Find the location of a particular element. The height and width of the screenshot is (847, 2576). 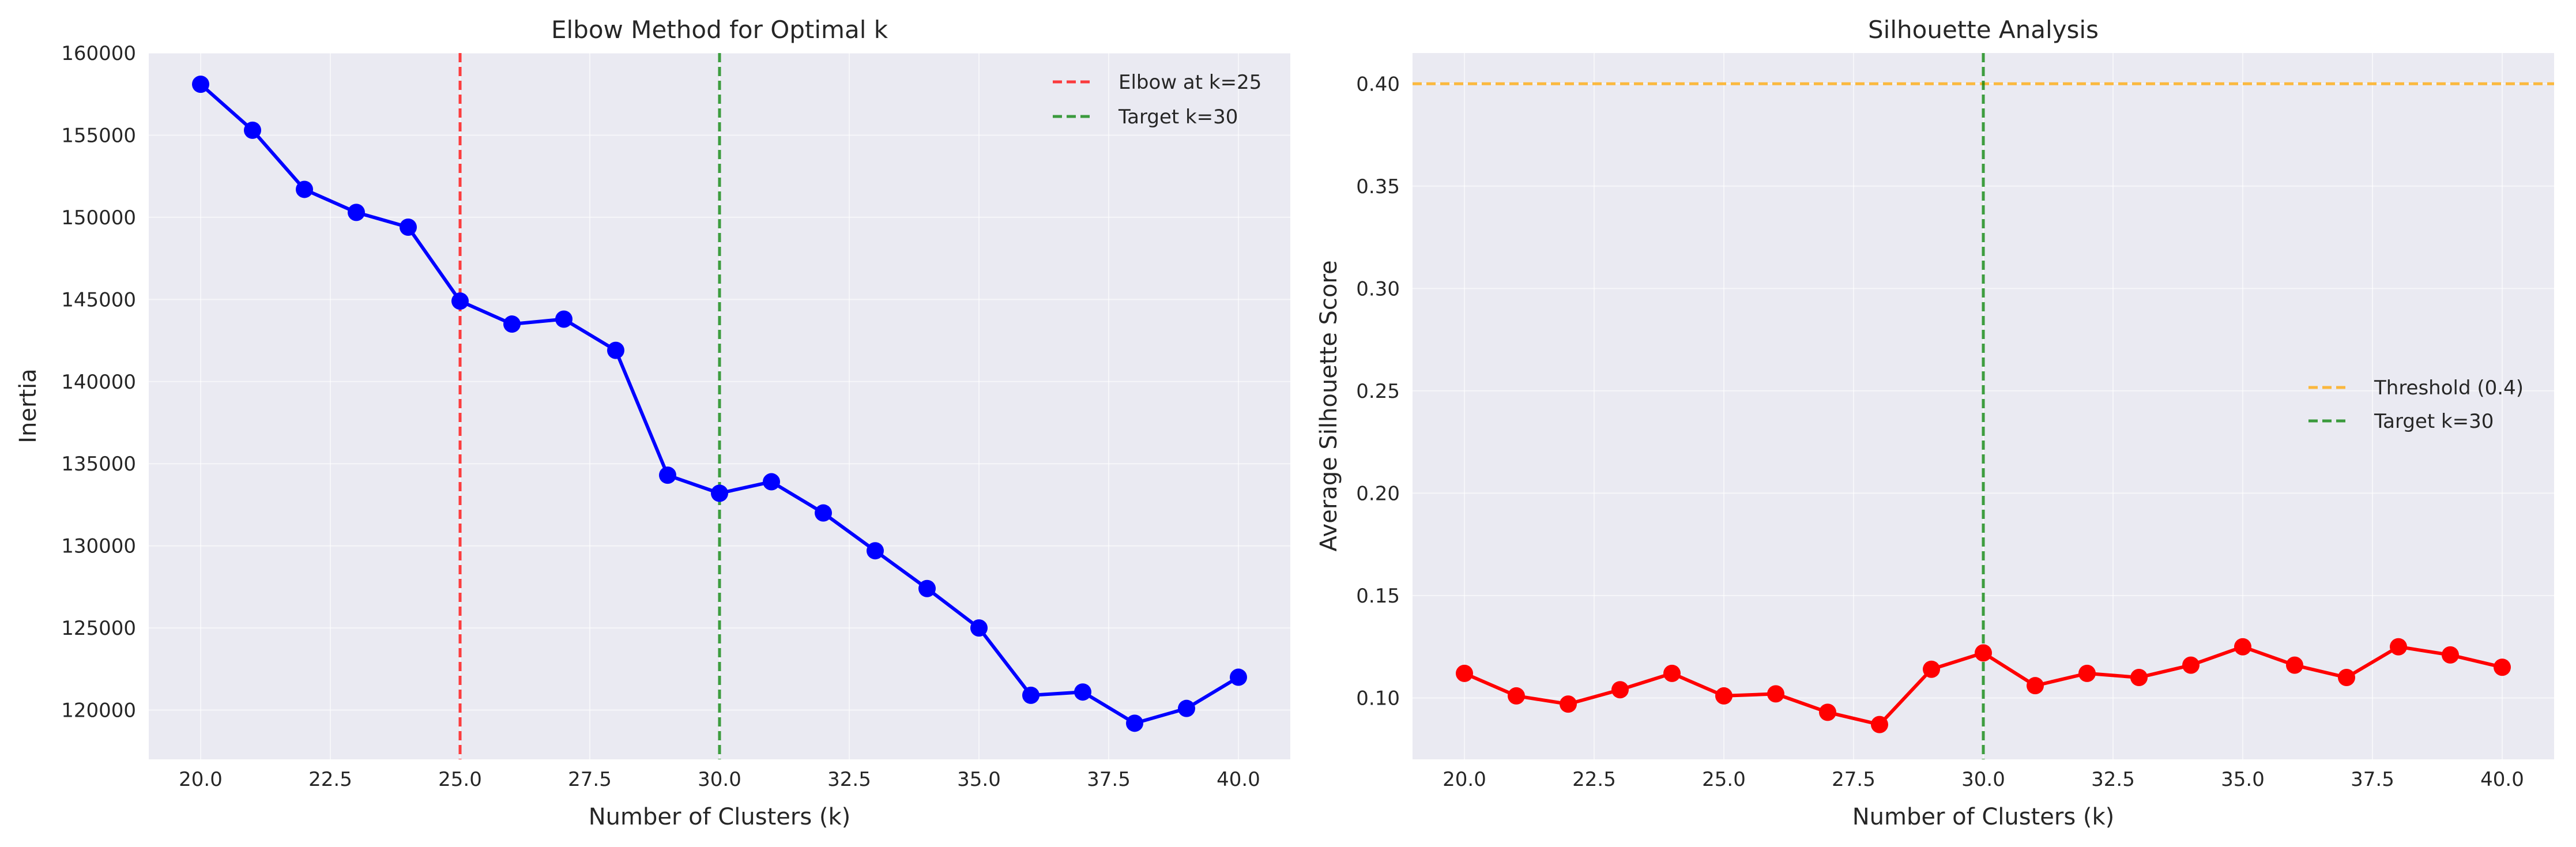

legend-label-threshold: Threshold (0.4) is located at coordinates (2449, 388).